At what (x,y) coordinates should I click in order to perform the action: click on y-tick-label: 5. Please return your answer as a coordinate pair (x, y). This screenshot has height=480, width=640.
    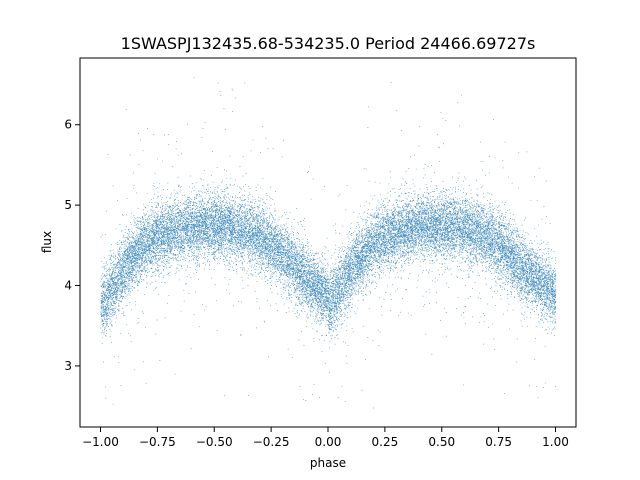
    Looking at the image, I should click on (68, 205).